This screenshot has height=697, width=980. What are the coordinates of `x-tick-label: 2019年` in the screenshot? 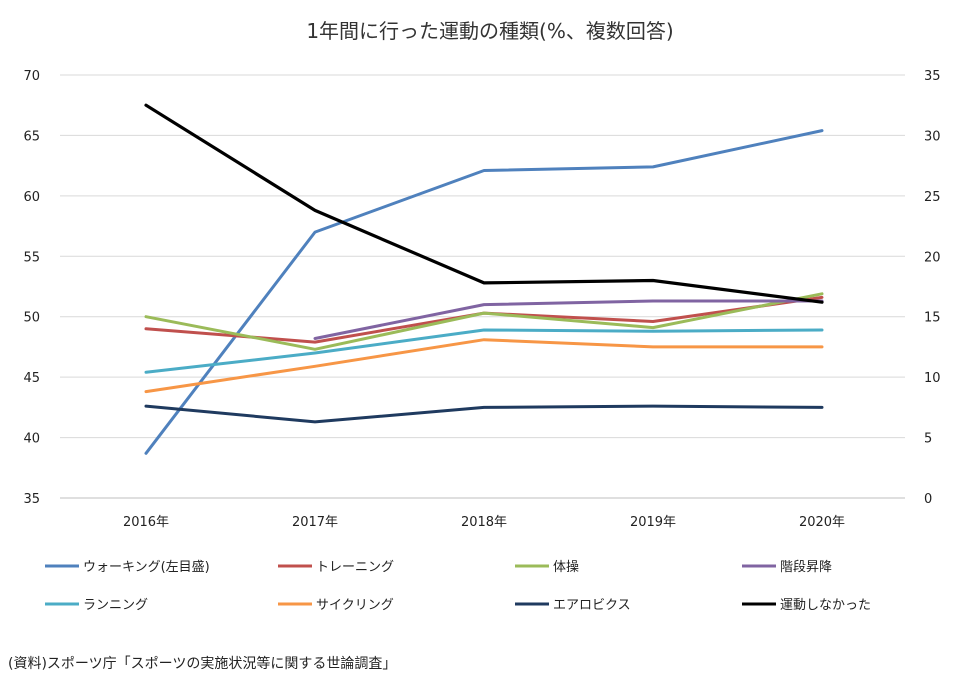 It's located at (653, 522).